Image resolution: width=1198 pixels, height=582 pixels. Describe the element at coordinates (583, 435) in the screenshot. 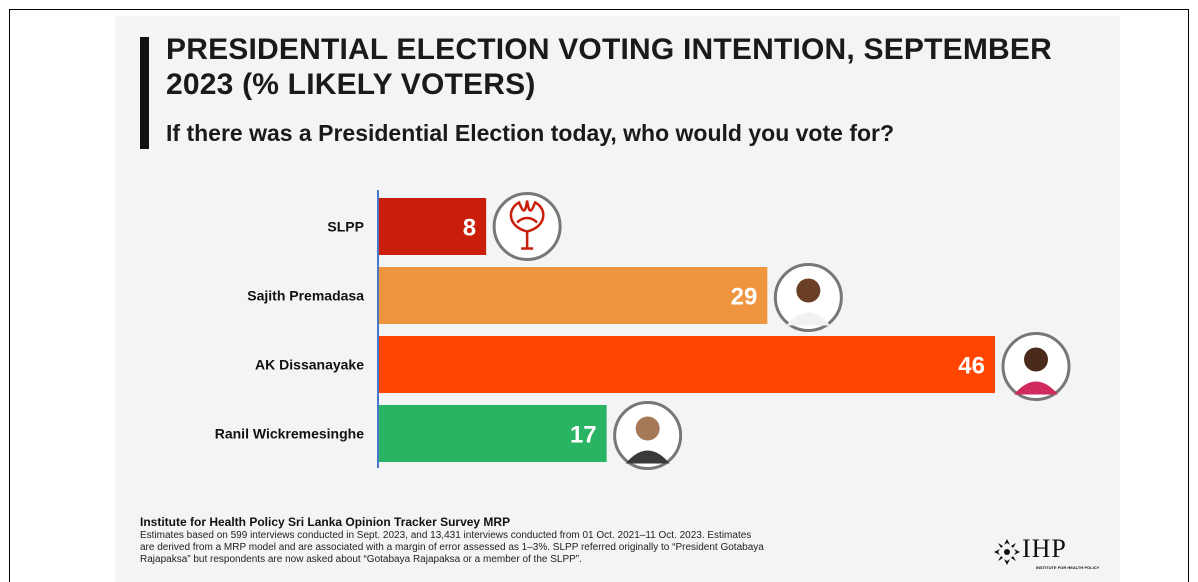

I see `data-label: 17` at that location.